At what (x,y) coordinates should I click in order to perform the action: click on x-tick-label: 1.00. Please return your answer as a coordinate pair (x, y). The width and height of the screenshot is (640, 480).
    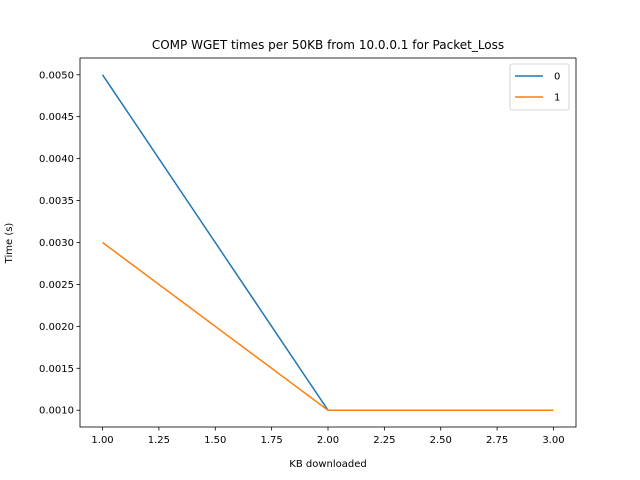
    Looking at the image, I should click on (102, 440).